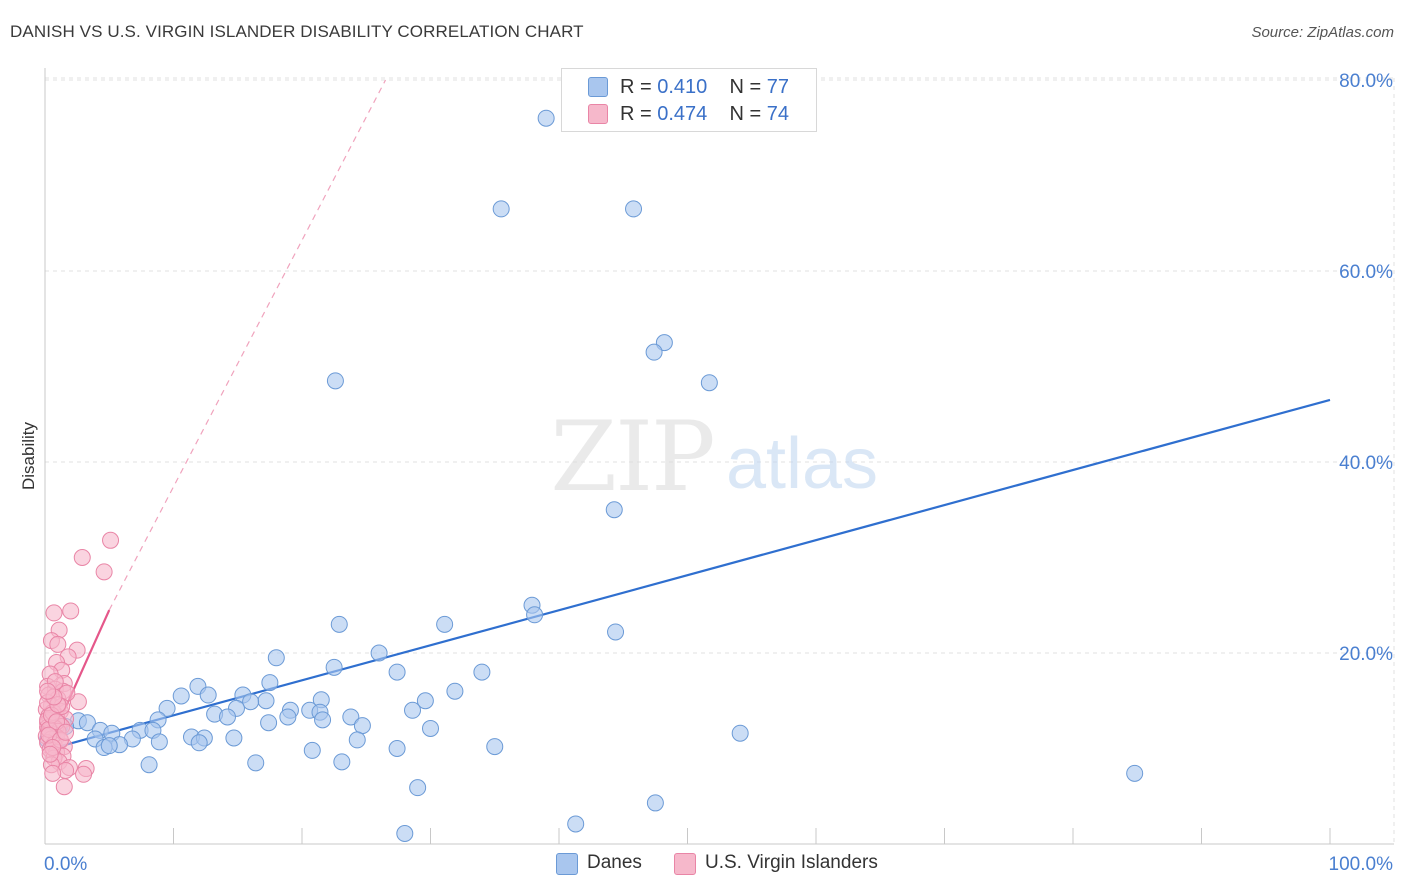 The height and width of the screenshot is (892, 1406). What do you see at coordinates (1366, 272) in the screenshot?
I see `y-tick-label: 60.0%` at bounding box center [1366, 272].